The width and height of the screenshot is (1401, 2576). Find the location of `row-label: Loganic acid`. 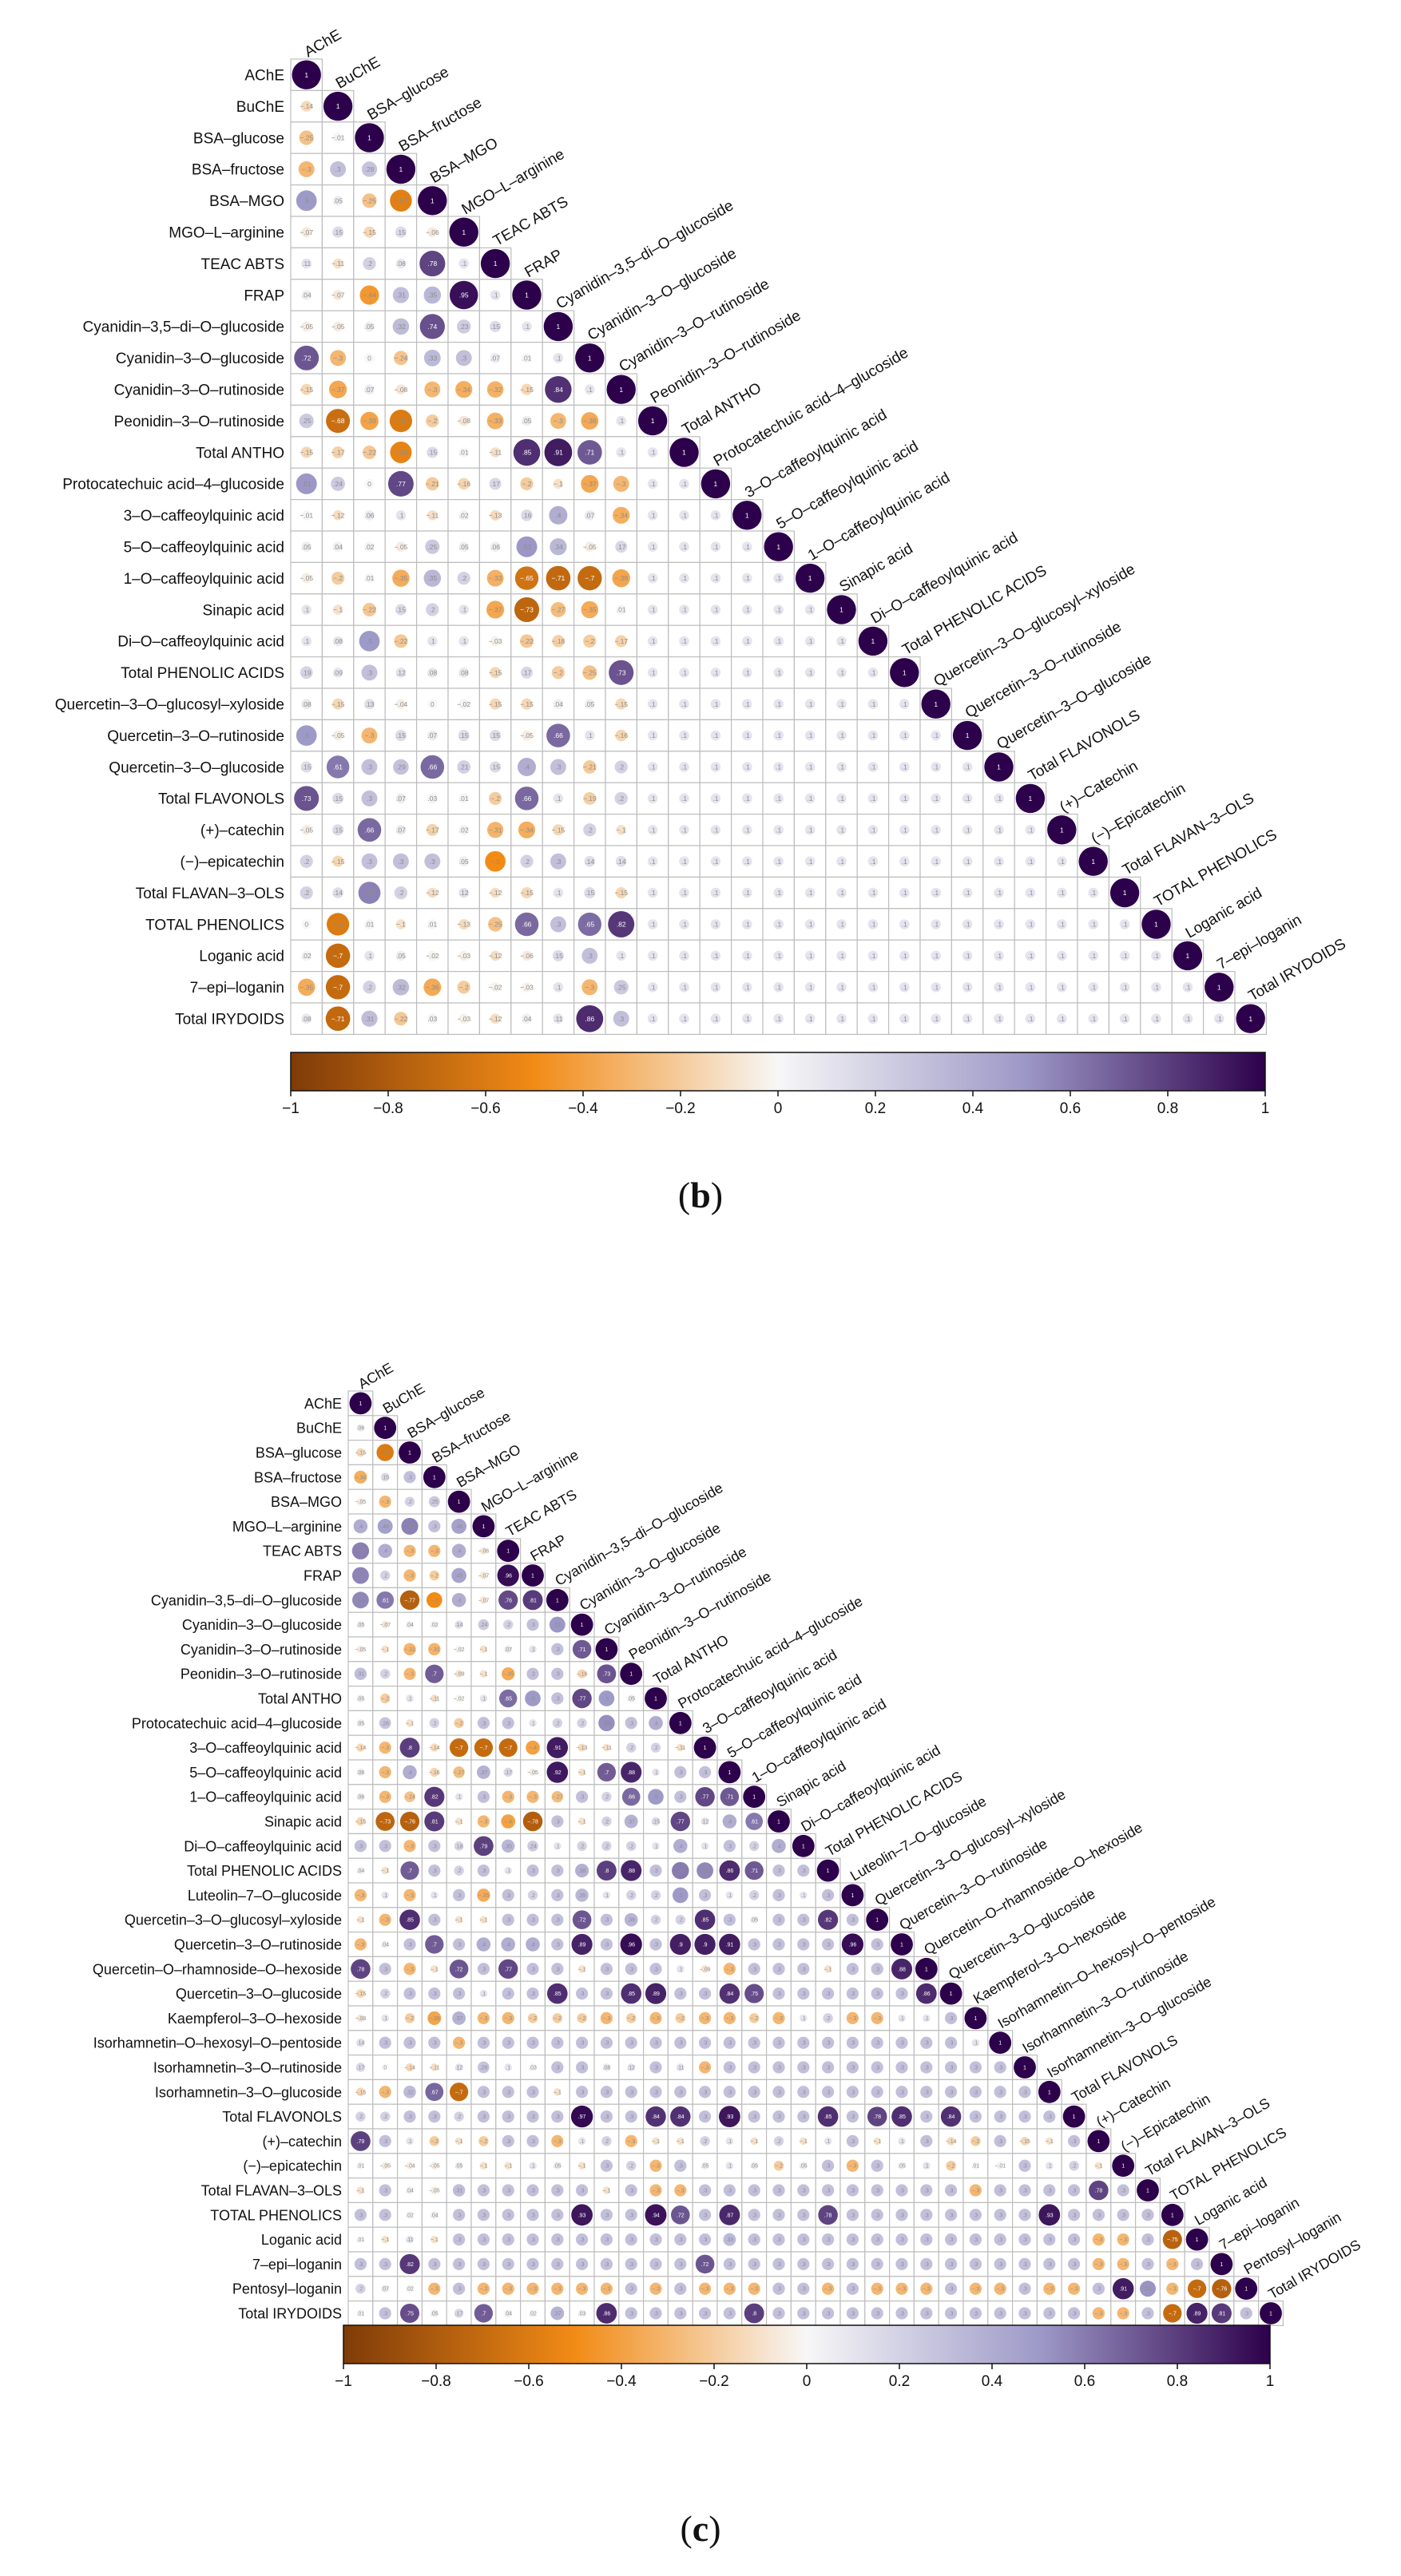

row-label: Loganic acid is located at coordinates (301, 2240).